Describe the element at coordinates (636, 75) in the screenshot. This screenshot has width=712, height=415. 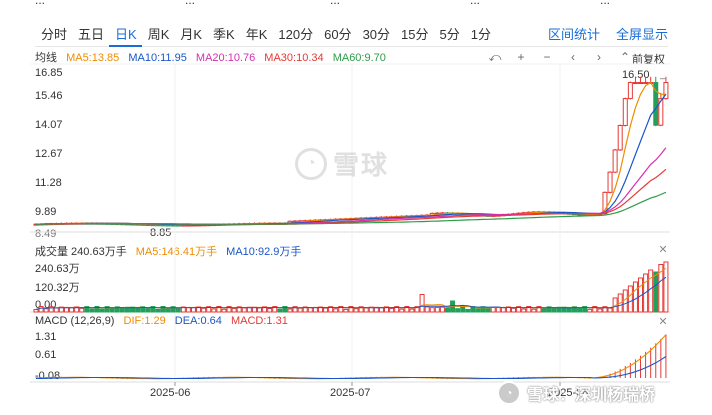
I see `high-price-label: 16.50` at that location.